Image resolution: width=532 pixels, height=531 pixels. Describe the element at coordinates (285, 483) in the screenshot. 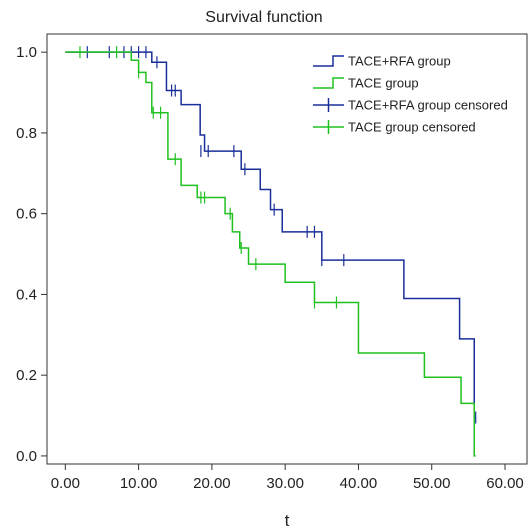

I see `x-tick-label: 30.00` at that location.